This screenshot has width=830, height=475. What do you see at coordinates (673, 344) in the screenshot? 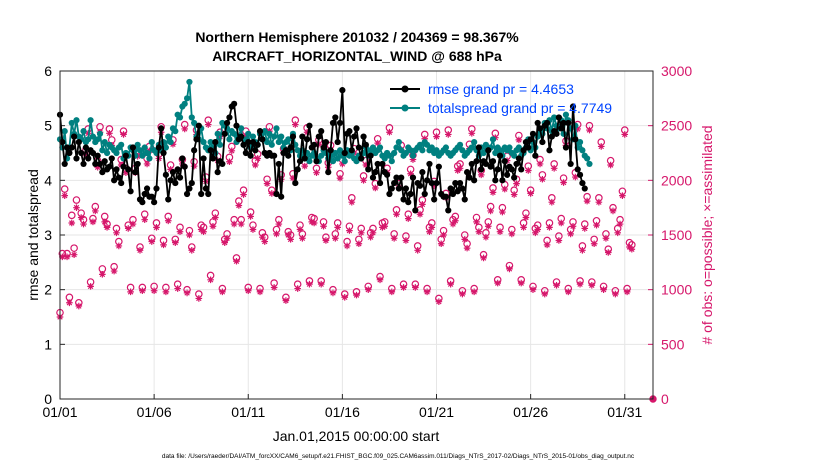
I see `y-tick-label-right: 500` at bounding box center [673, 344].